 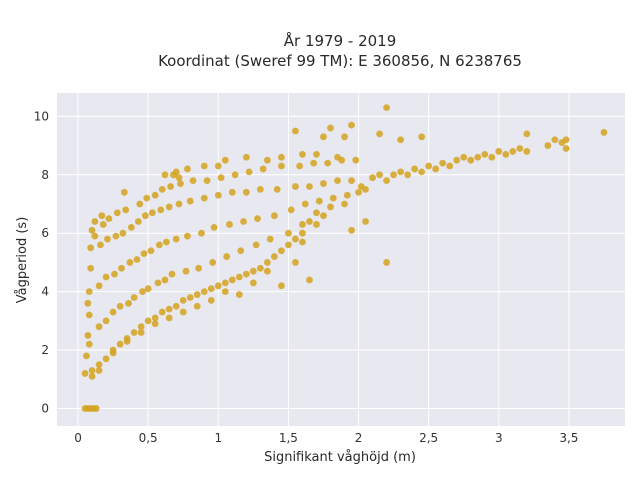 I want to click on x-axis-label: Signifikant våghöjd (m), so click(x=340, y=457).